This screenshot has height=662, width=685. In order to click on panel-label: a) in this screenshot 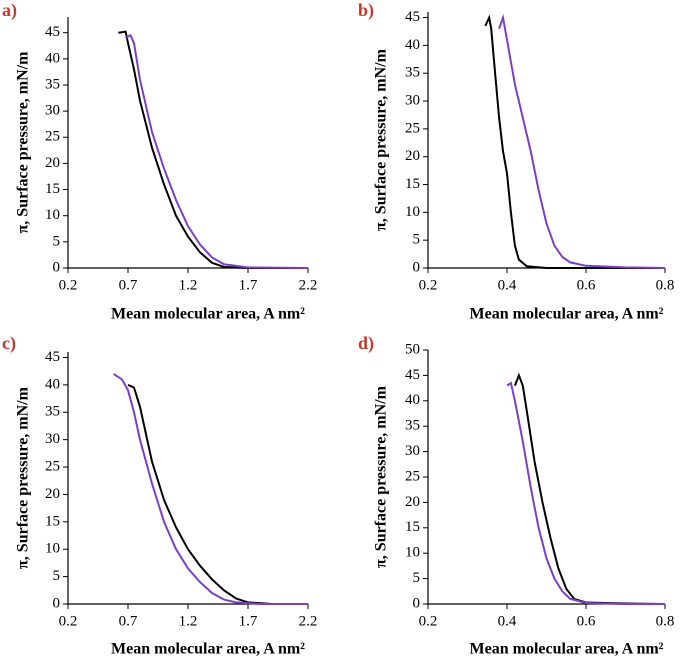, I will do `click(9, 10)`.